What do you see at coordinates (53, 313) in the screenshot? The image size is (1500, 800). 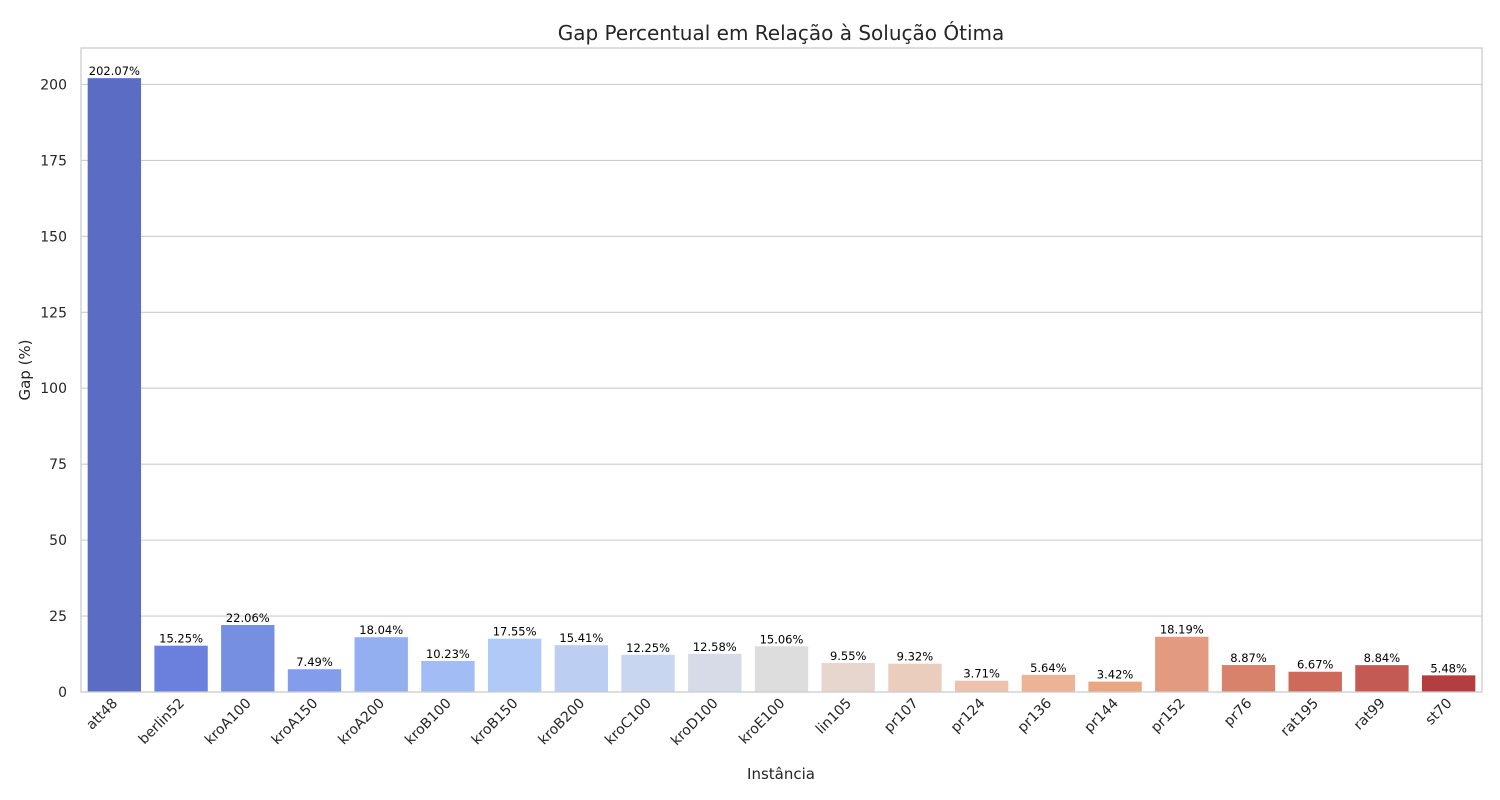 I see `y-tick-label: 125` at bounding box center [53, 313].